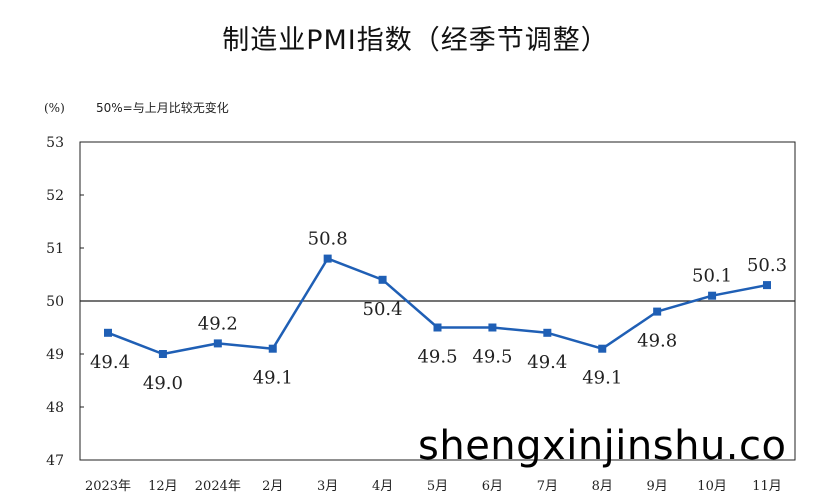 This screenshot has width=831, height=496. What do you see at coordinates (437, 486) in the screenshot?
I see `x-tick-label: 5月` at bounding box center [437, 486].